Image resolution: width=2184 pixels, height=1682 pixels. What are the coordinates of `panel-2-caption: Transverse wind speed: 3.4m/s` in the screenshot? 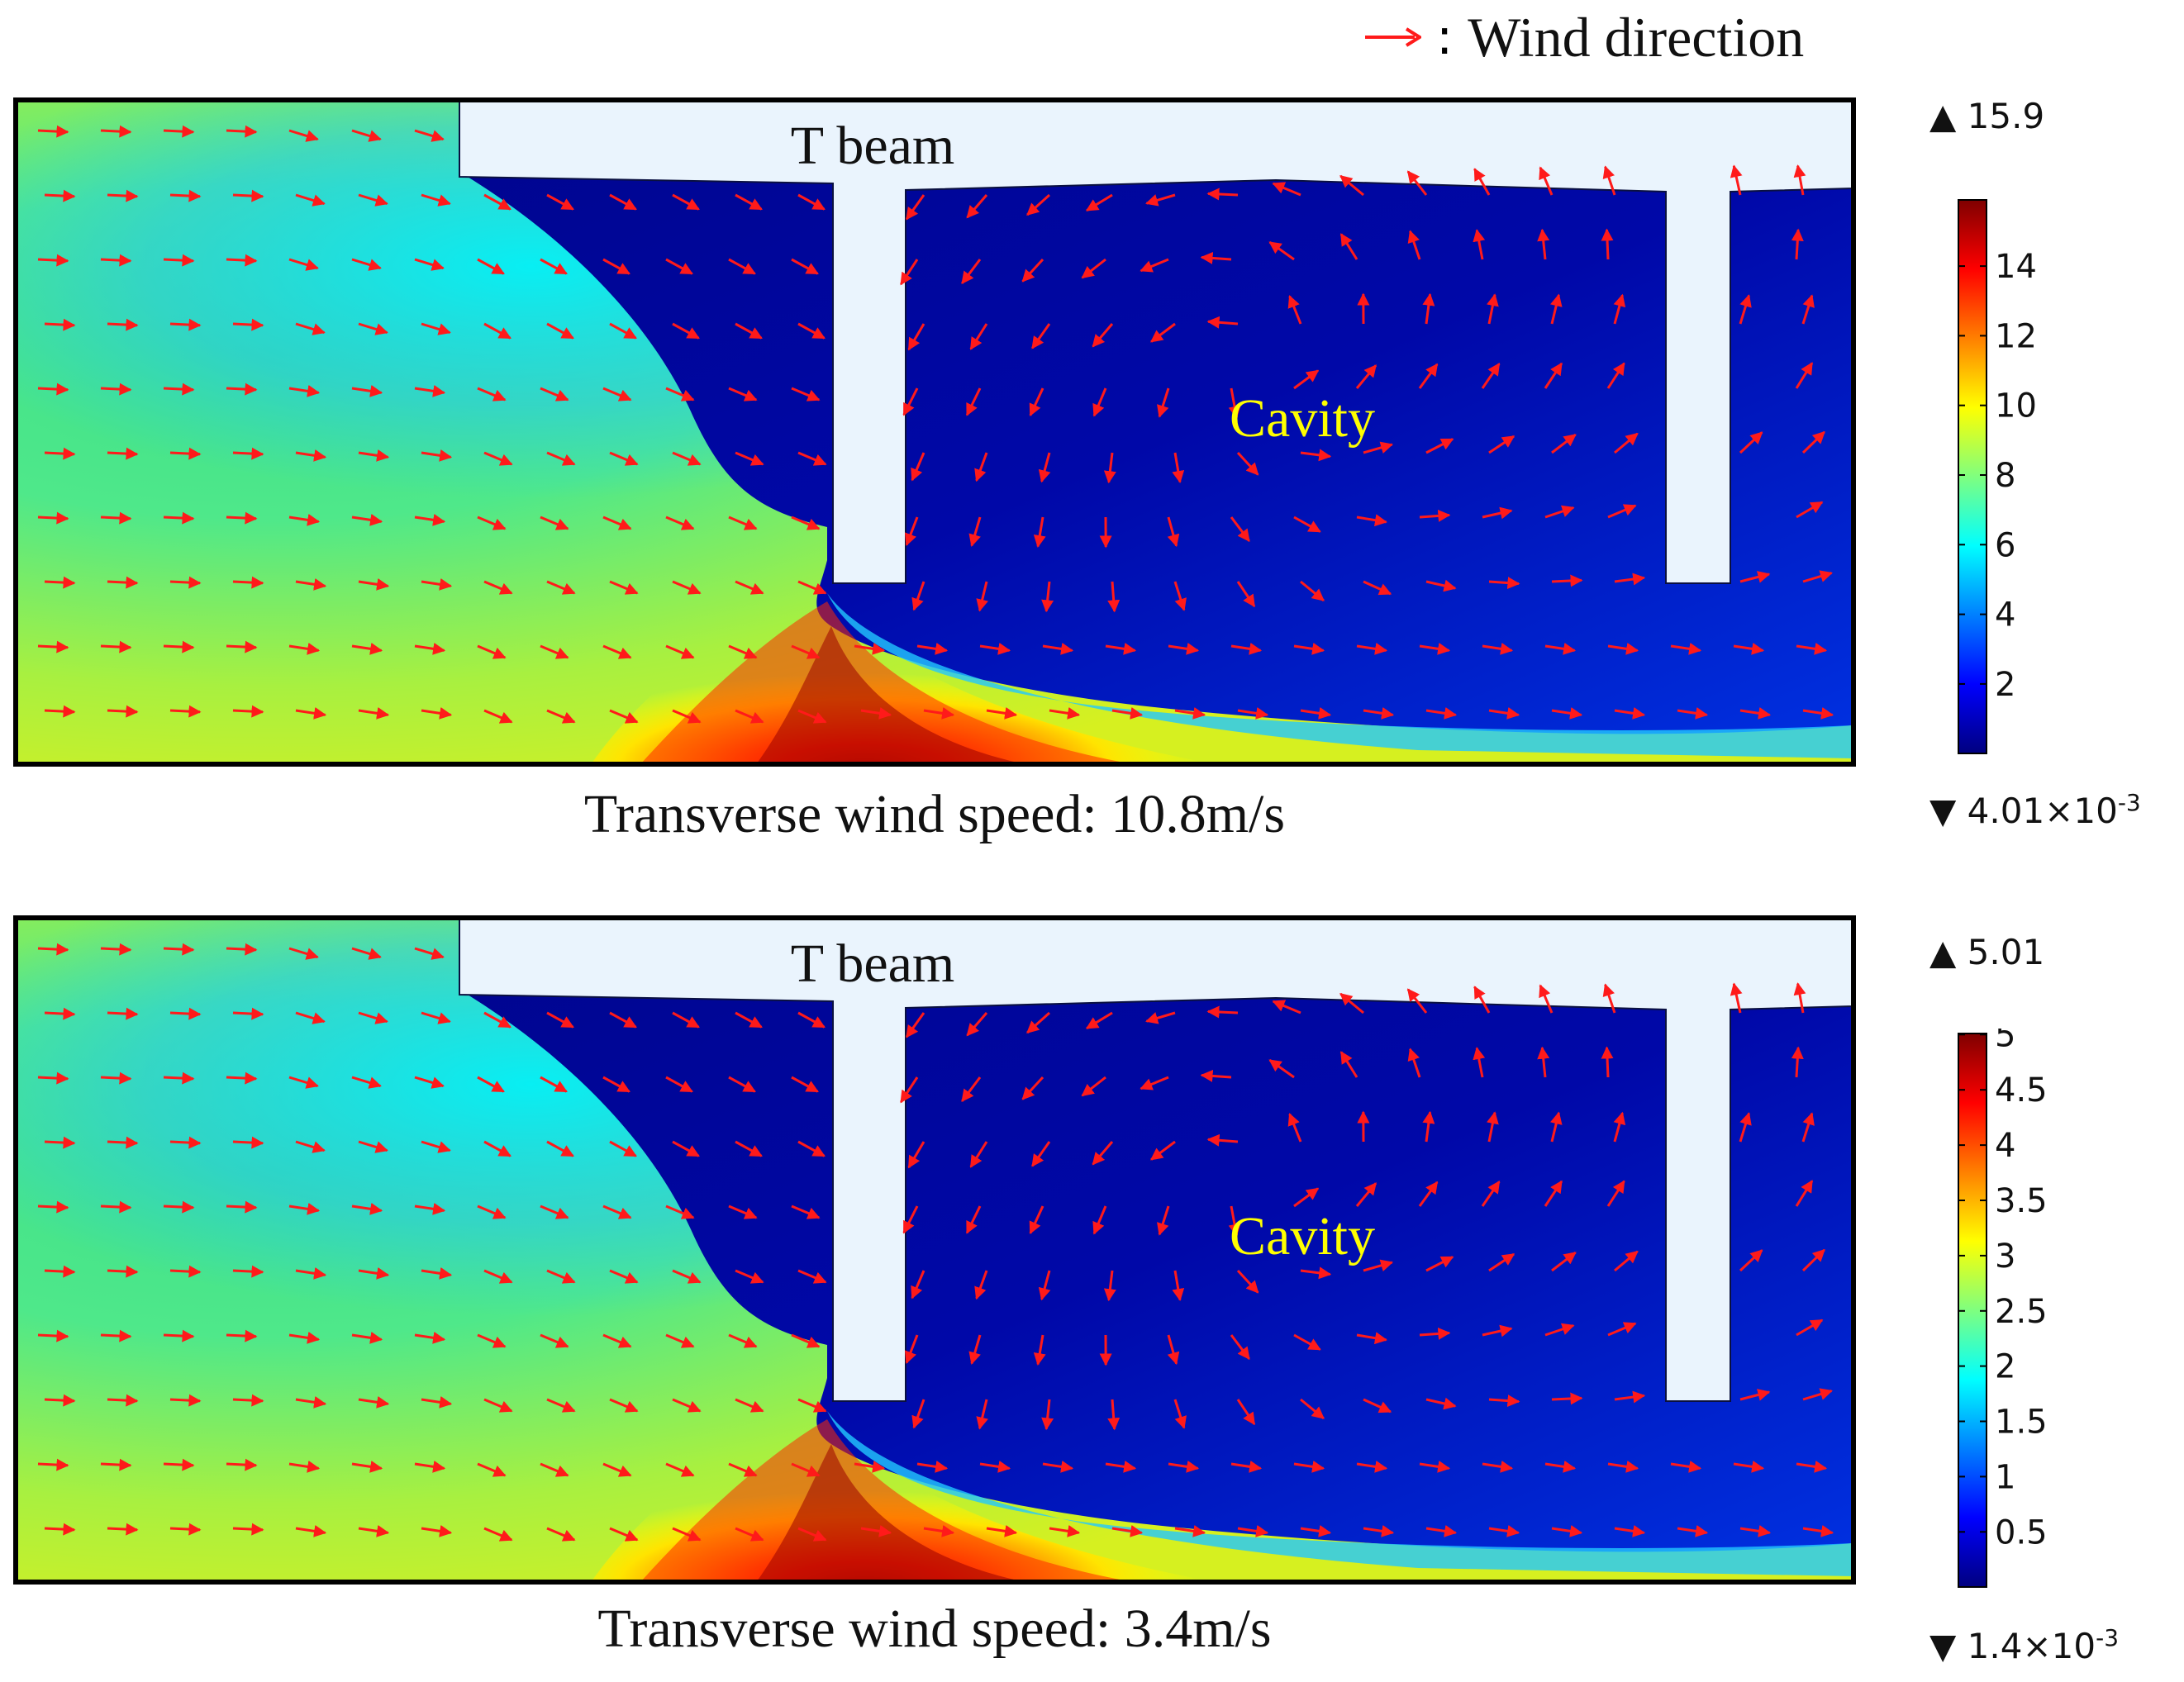 It's located at (934, 1629).